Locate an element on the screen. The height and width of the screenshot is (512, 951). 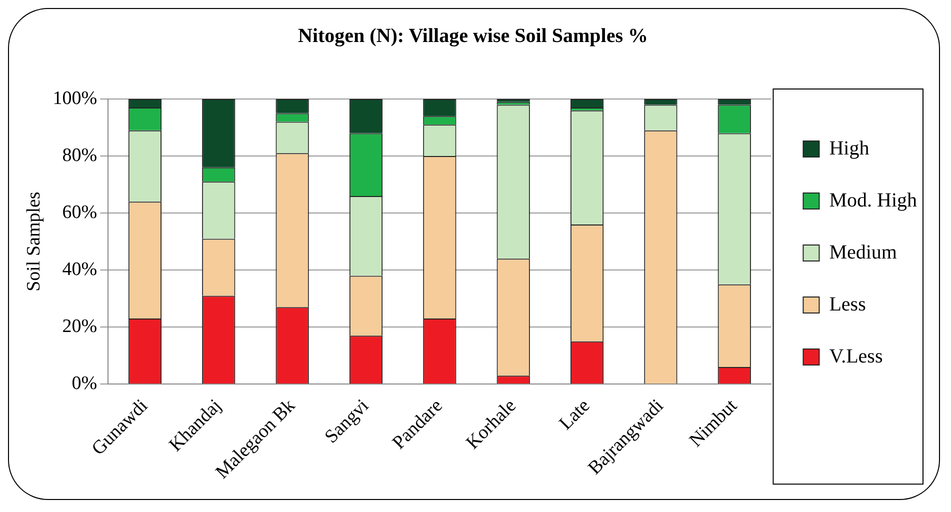
y-tick-label: 20% is located at coordinates (80, 327).